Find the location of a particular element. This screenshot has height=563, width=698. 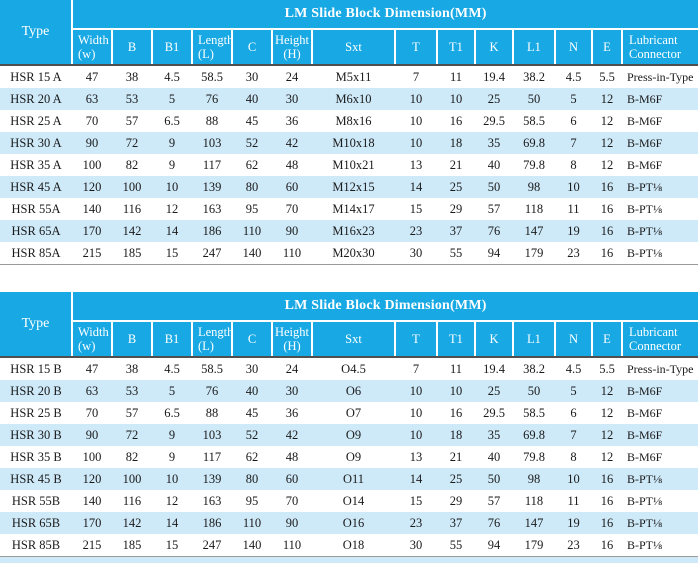

data-cell: O14 is located at coordinates (353, 500).